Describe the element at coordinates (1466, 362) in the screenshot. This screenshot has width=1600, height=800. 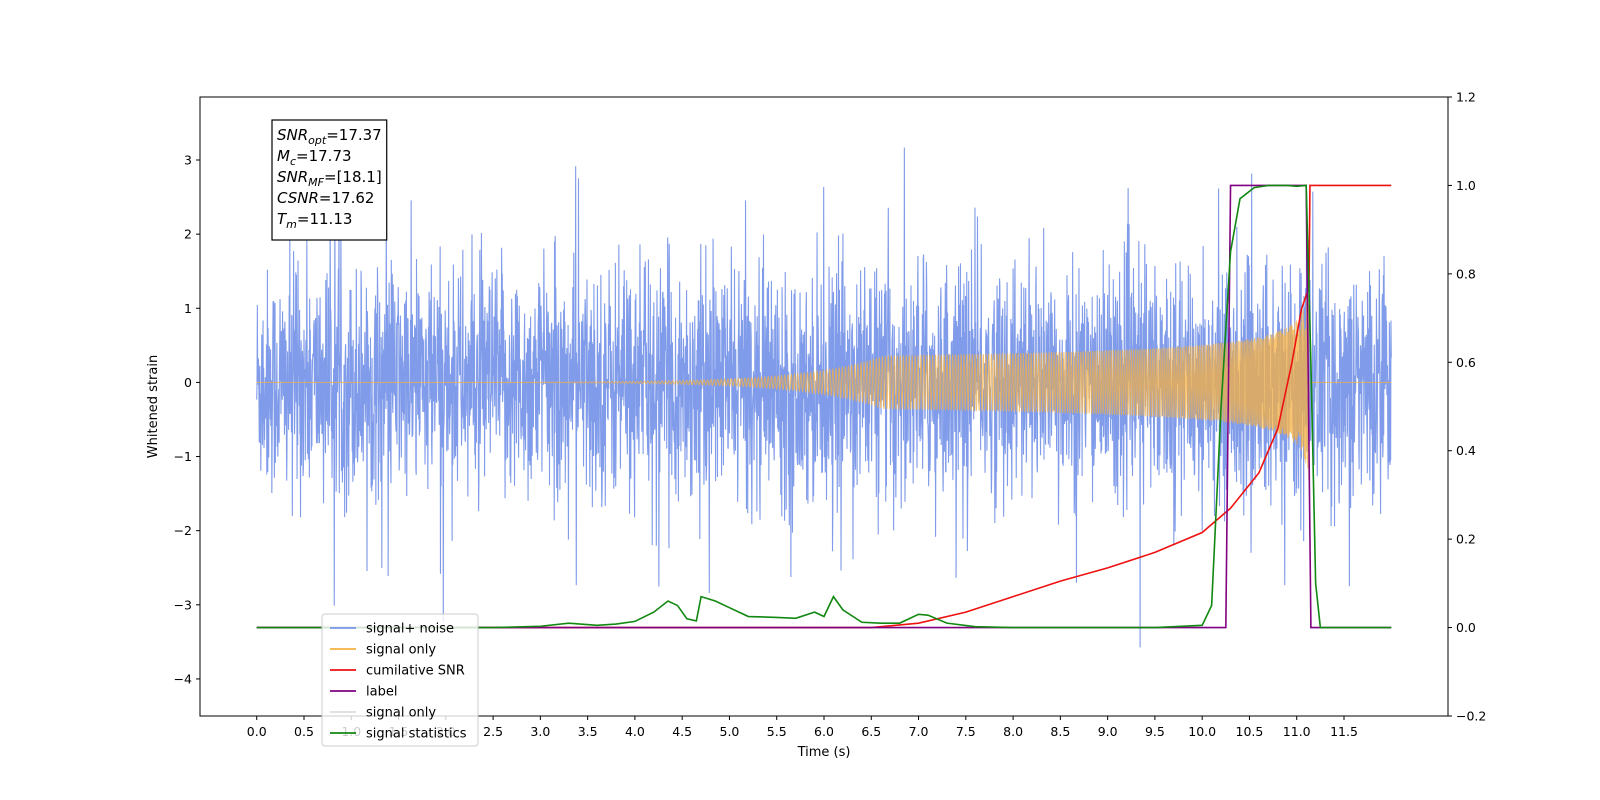
I see `y2-tick-label: 0.6` at that location.